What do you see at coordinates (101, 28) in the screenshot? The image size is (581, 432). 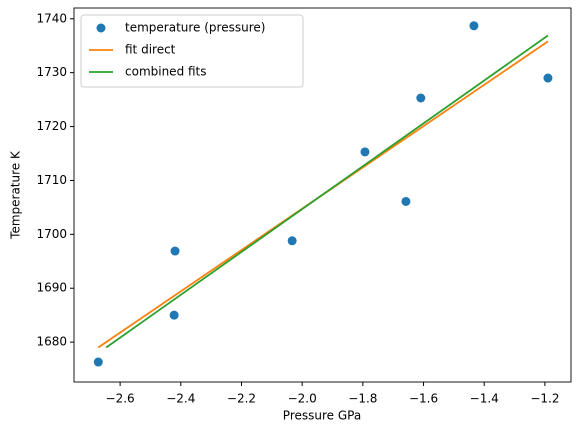 I see `legend-marker` at bounding box center [101, 28].